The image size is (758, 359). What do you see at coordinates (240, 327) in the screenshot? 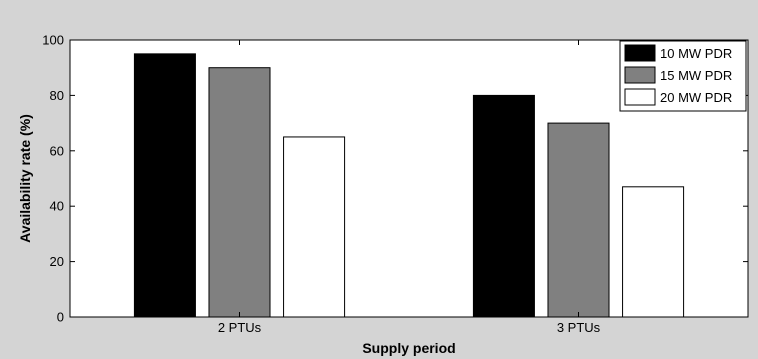
I see `x-tick-label: 2 PTUs` at bounding box center [240, 327].